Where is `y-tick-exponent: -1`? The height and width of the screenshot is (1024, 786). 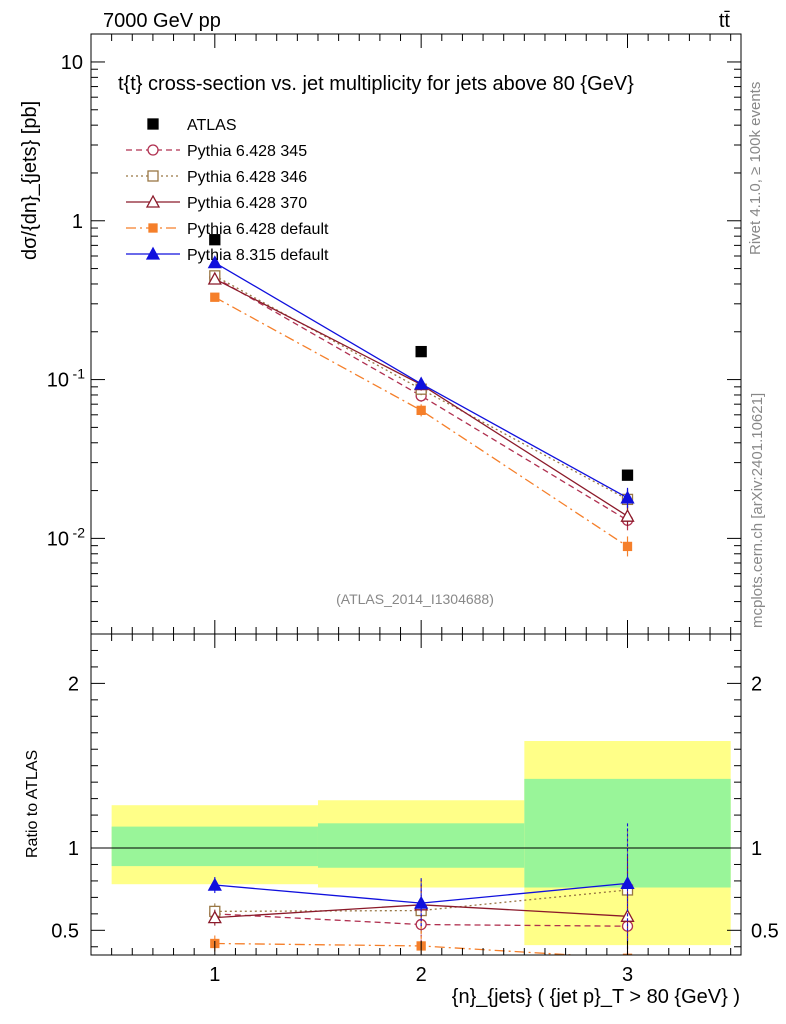
y-tick-exponent: -1 is located at coordinates (79, 374).